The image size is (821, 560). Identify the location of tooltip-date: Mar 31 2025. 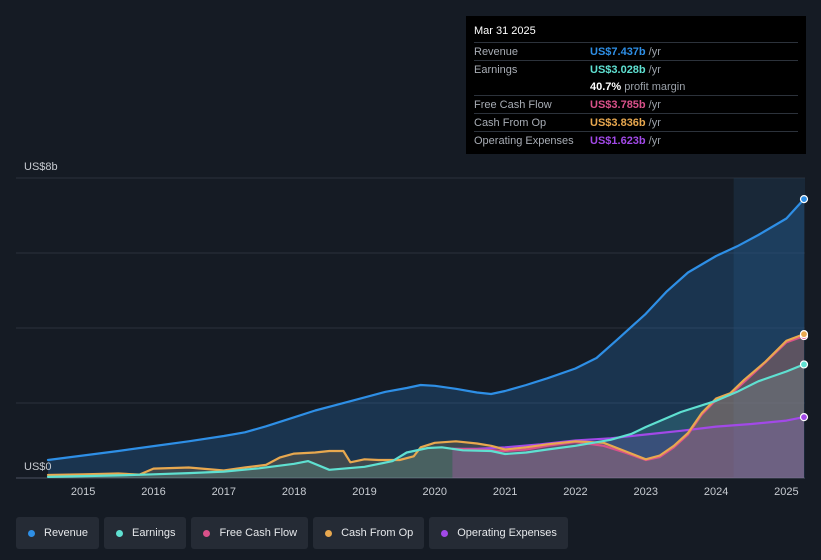
(505, 31).